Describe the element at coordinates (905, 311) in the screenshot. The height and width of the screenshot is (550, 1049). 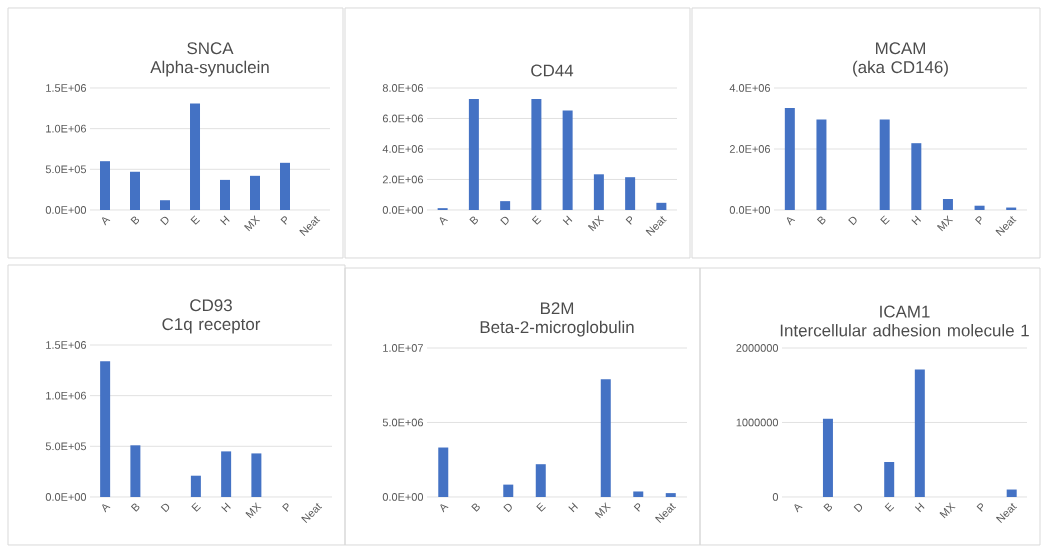
I see `chart-title: ICAM1` at that location.